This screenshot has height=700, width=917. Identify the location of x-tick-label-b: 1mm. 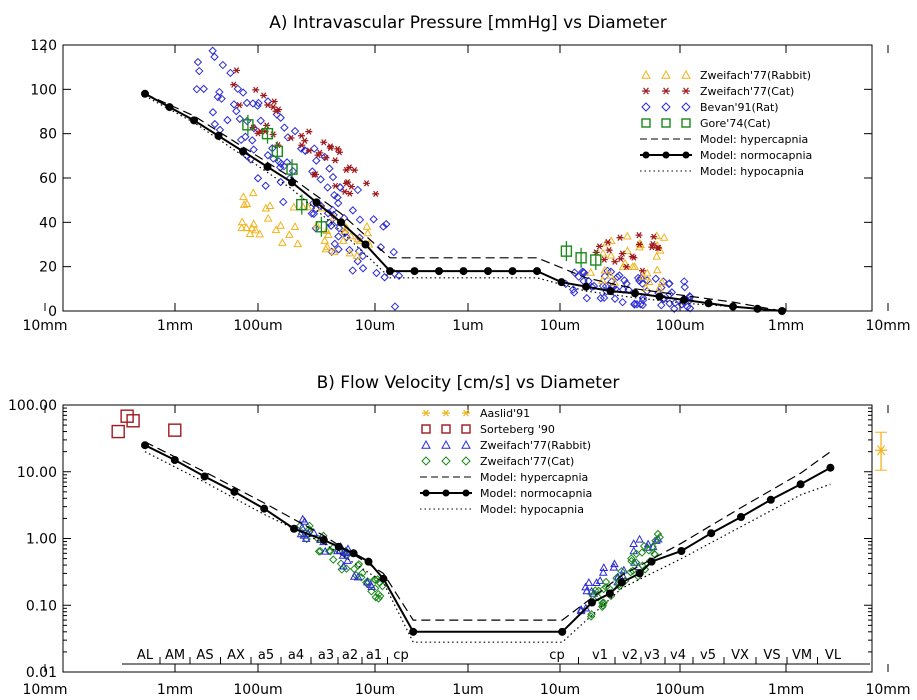
(175, 690).